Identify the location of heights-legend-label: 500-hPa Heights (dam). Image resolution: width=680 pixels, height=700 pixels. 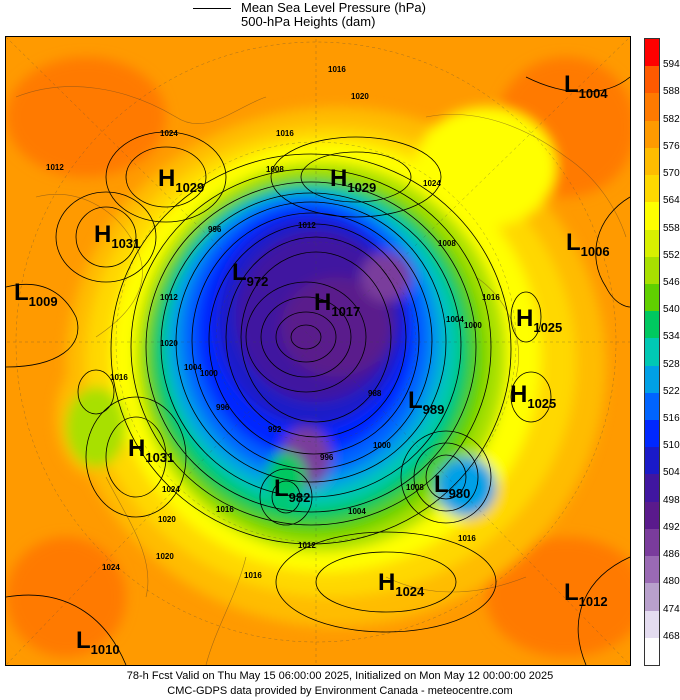
(308, 21).